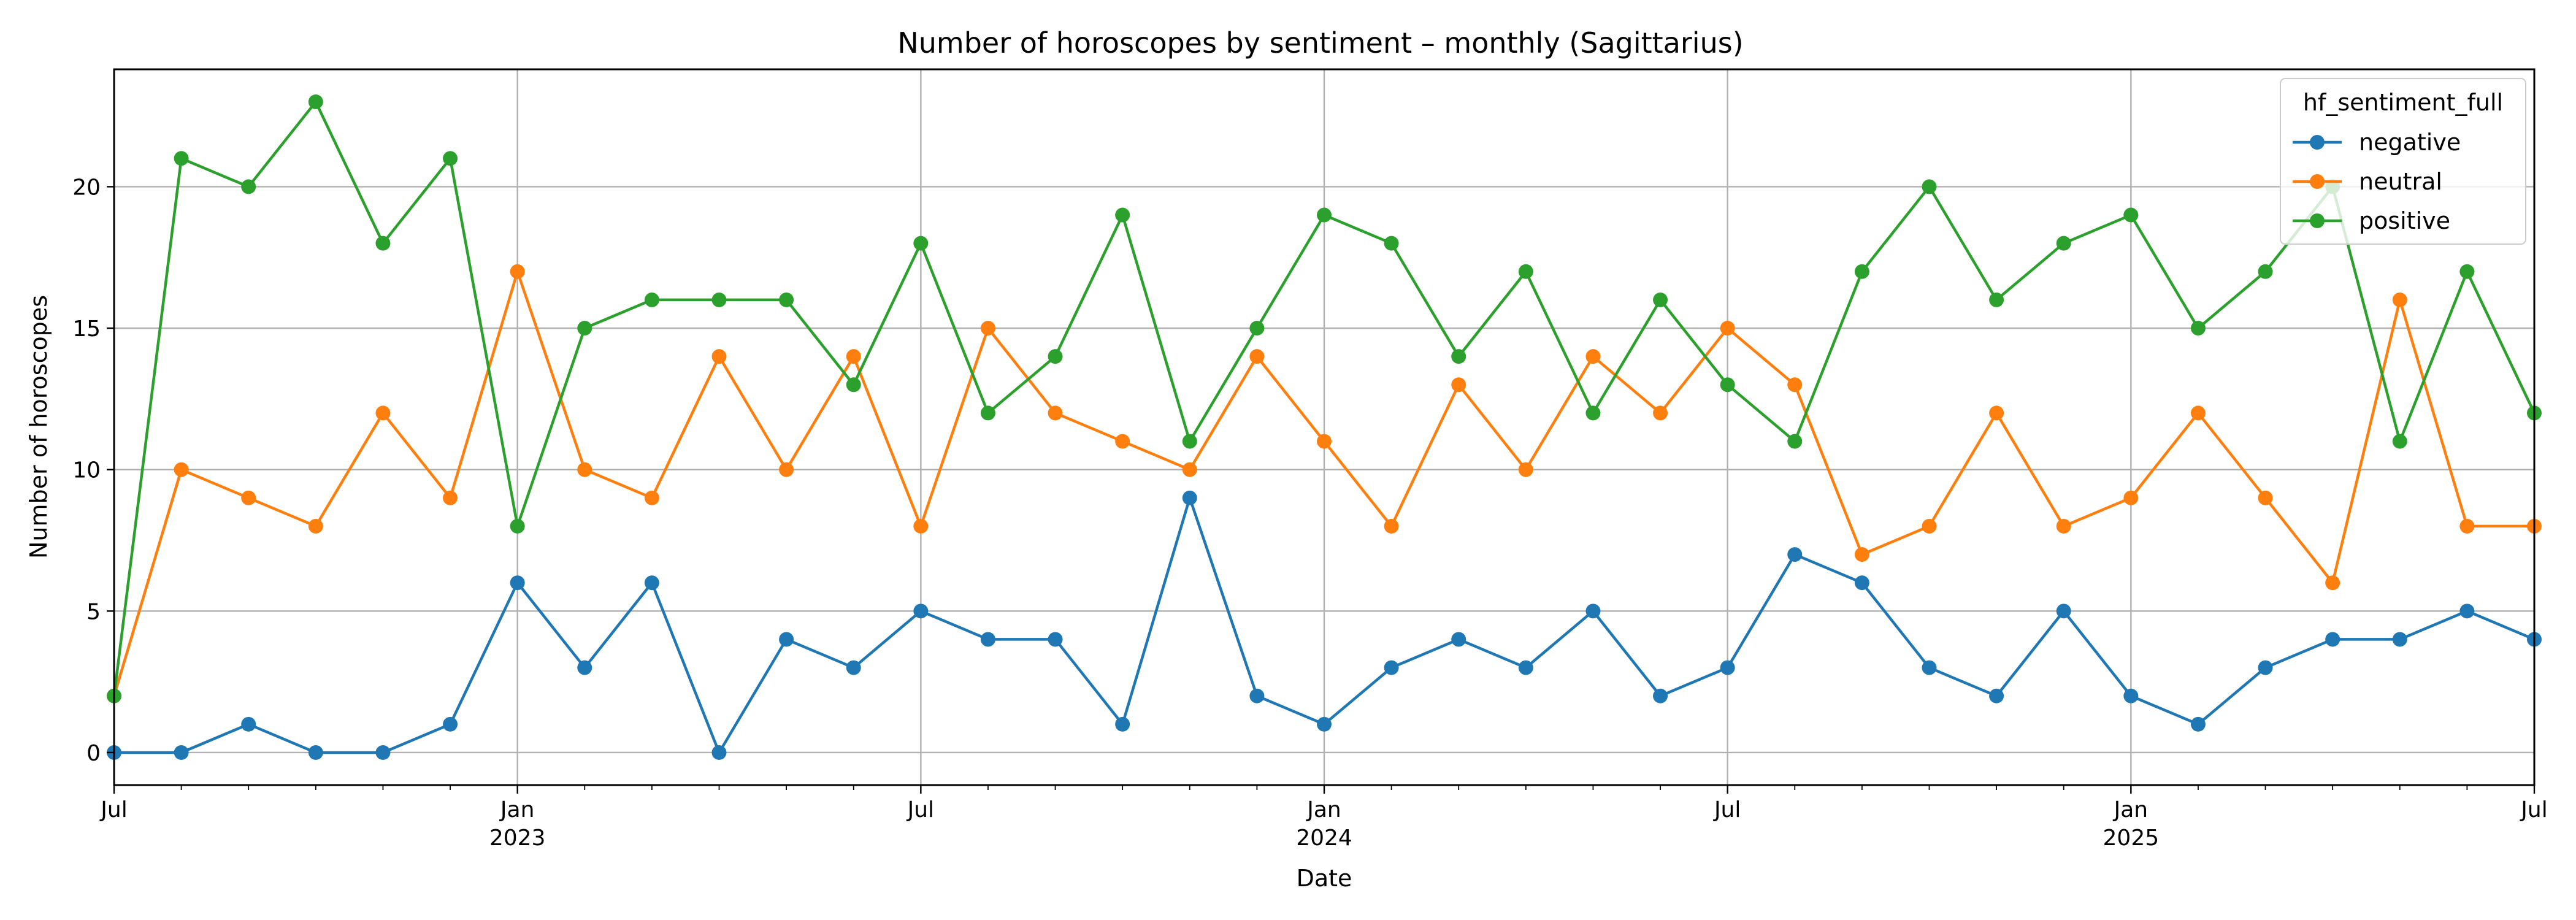 This screenshot has width=2576, height=920. Describe the element at coordinates (93, 611) in the screenshot. I see `y-tick-label: 5` at that location.